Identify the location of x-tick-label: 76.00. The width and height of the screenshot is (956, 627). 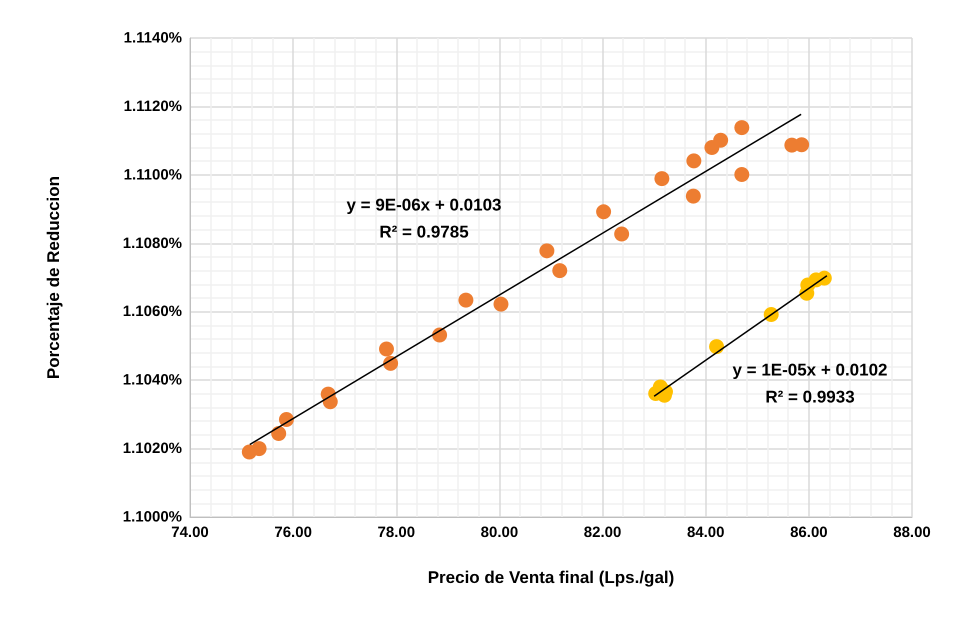
(293, 532).